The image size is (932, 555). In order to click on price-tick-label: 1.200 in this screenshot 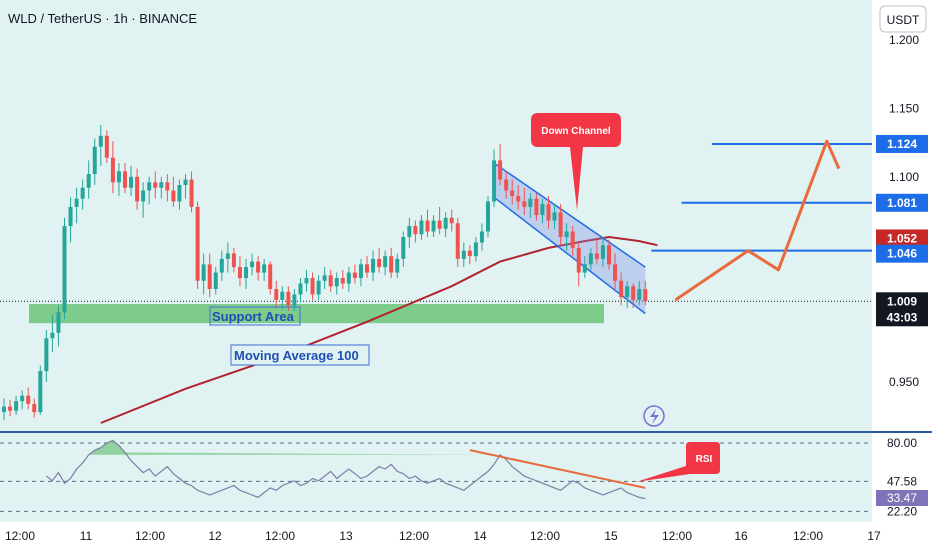, I will do `click(904, 40)`.